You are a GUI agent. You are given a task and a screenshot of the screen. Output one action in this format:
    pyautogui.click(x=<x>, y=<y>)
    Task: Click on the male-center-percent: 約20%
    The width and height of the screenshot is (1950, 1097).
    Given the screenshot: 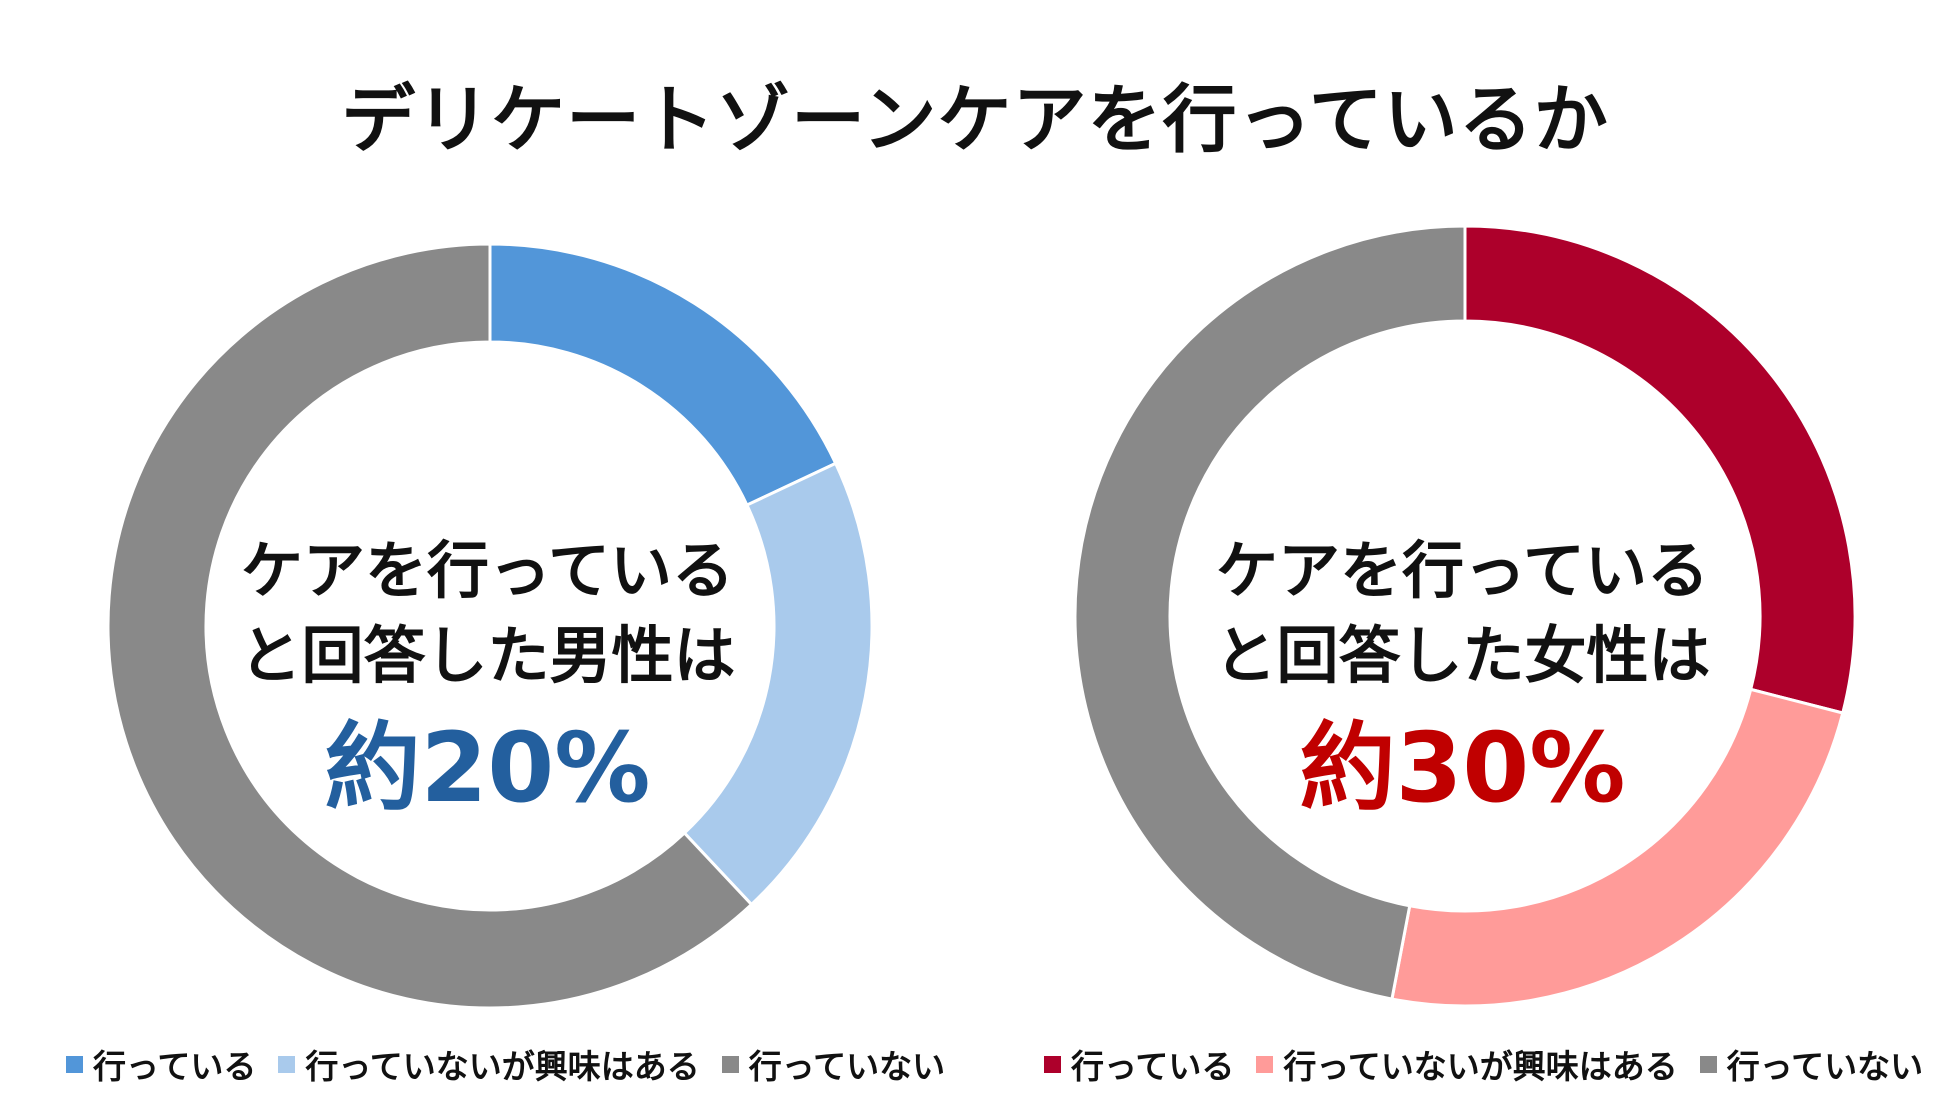 What is the action you would take?
    pyautogui.click(x=487, y=768)
    